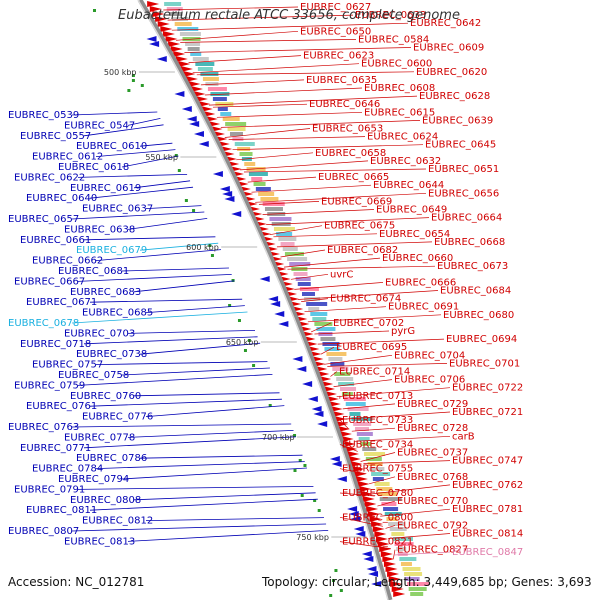 The height and width of the screenshot is (600, 600). Describe the element at coordinates (396, 64) in the screenshot. I see `gene-label-forward: EUBREC_0600` at that location.